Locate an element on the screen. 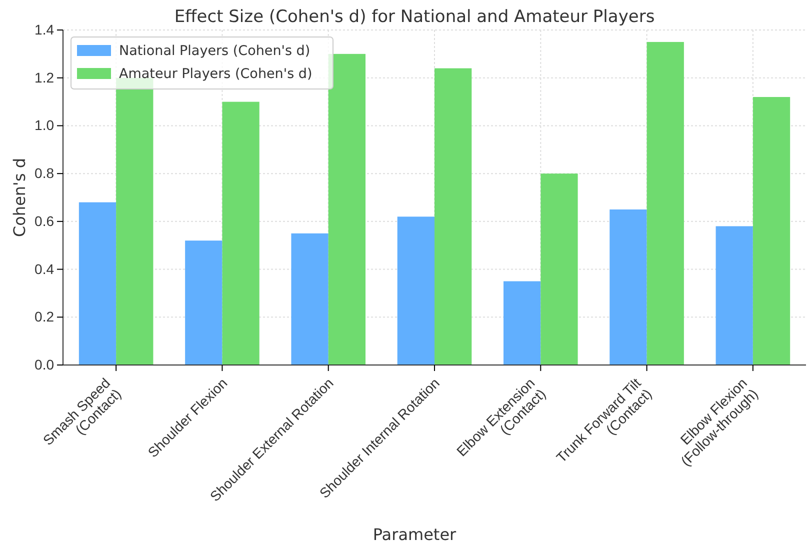  y-tick-label: 0.0 is located at coordinates (44, 364).